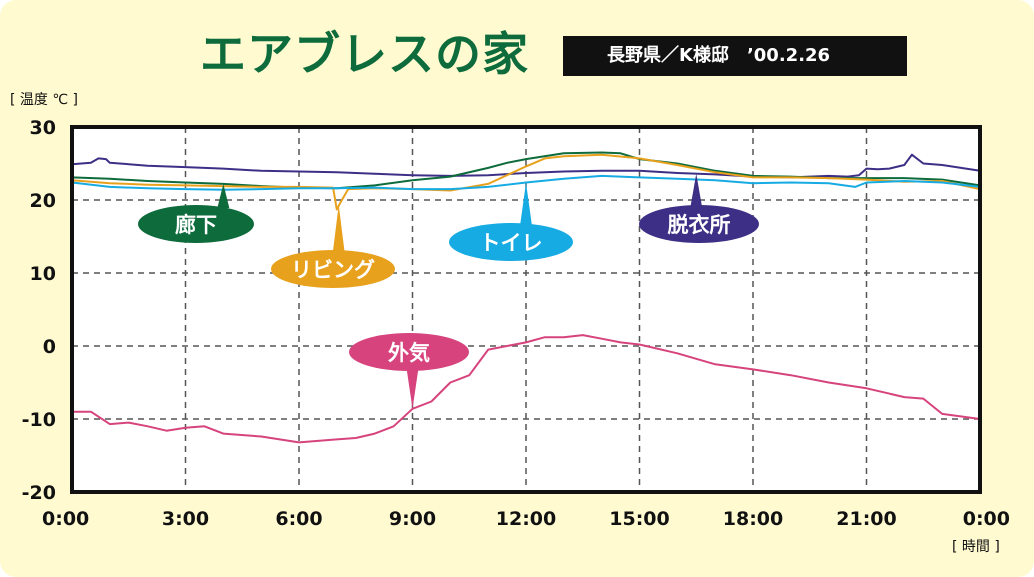  I want to click on y-tick-label: 30, so click(43, 128).